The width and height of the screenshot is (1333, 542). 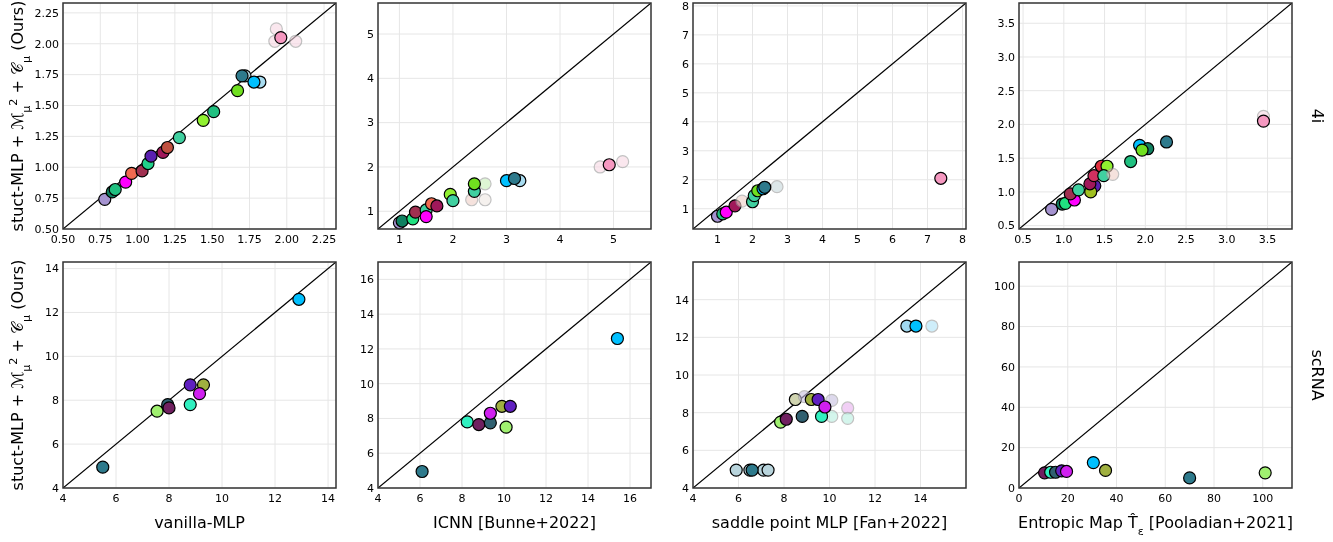 What do you see at coordinates (46, 44) in the screenshot?
I see `y-tick-label: 2.00` at bounding box center [46, 44].